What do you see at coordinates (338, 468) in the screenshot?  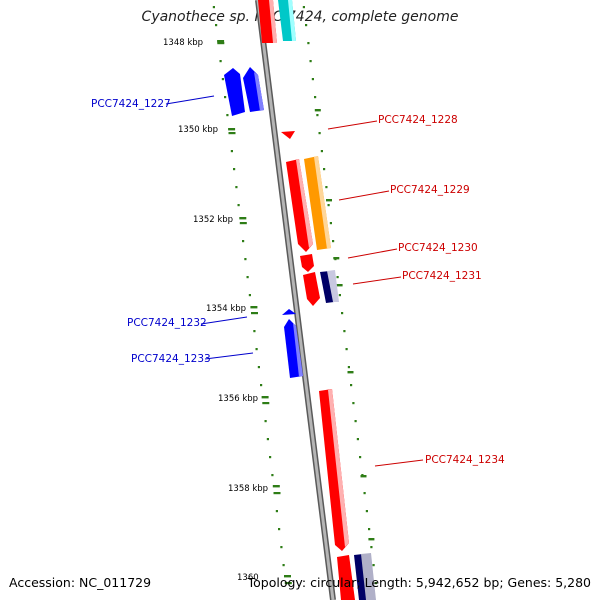 I see `gene-pcc7424-1234-shade` at bounding box center [338, 468].